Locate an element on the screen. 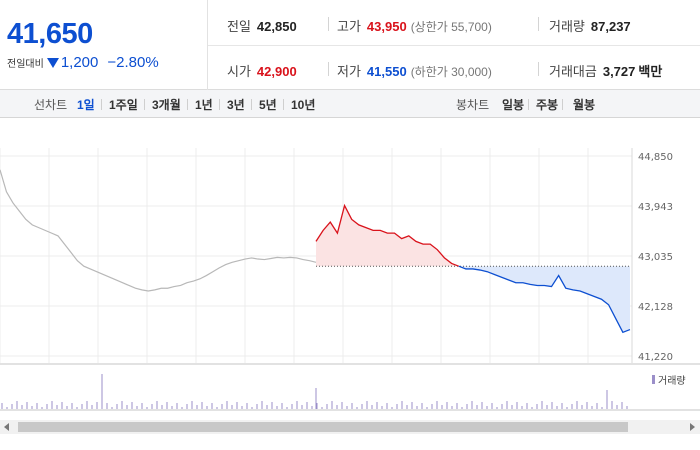 Image resolution: width=700 pixels, height=450 pixels. stat-volume: 거래량 87,237 is located at coordinates (590, 25).